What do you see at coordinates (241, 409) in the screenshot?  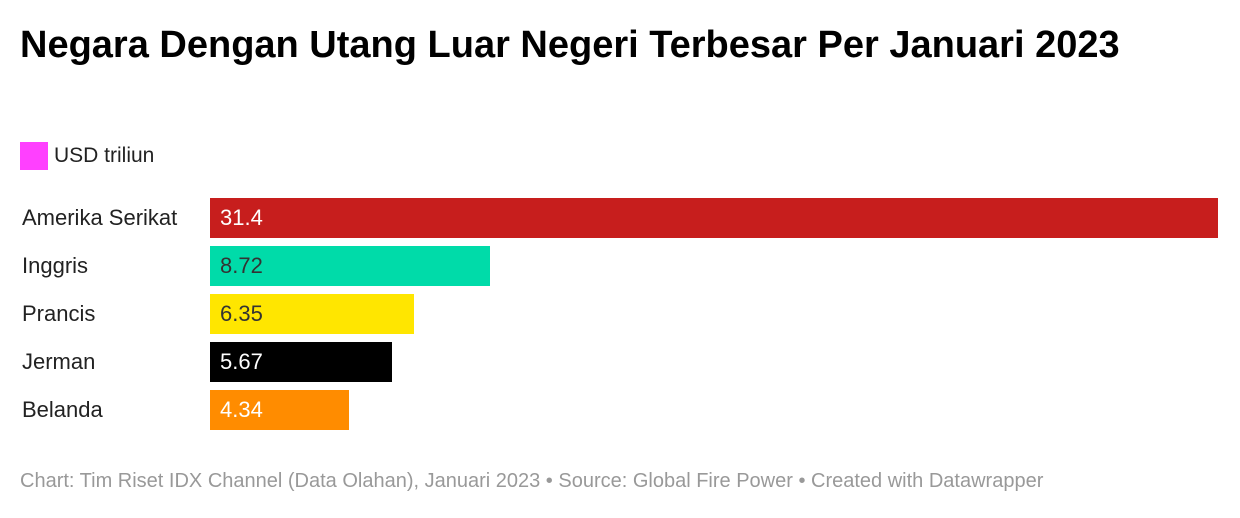 I see `bar-value-label: 4.34` at bounding box center [241, 409].